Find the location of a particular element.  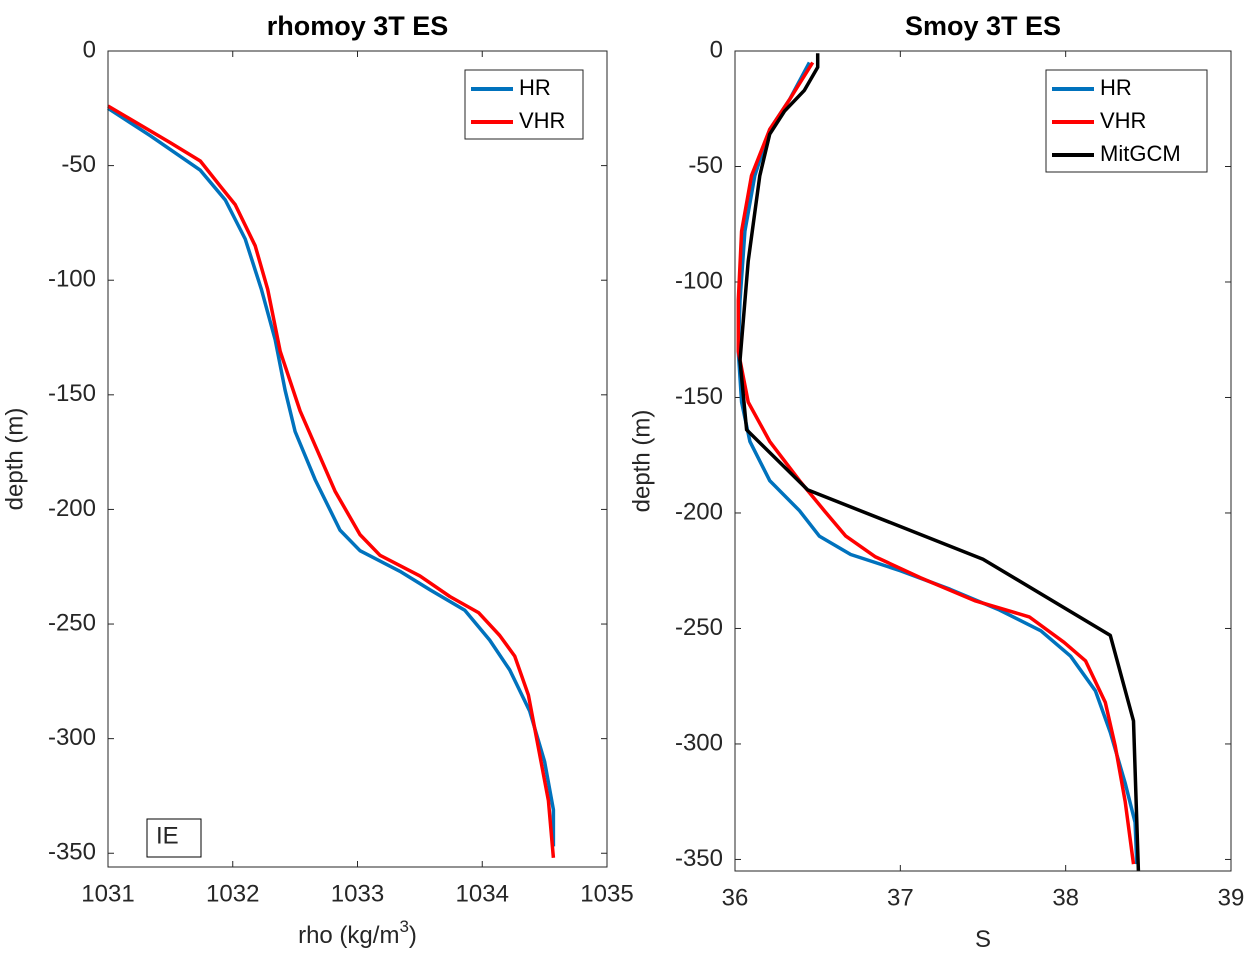

x-axis-label-part: S is located at coordinates (983, 939).